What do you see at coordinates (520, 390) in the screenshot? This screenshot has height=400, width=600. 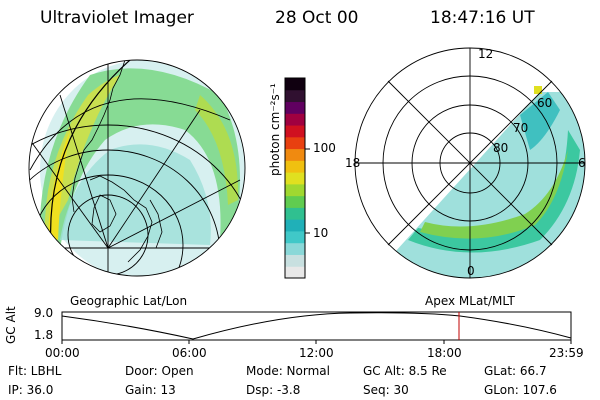 I see `status-glon: GLon: 107.6` at bounding box center [520, 390].